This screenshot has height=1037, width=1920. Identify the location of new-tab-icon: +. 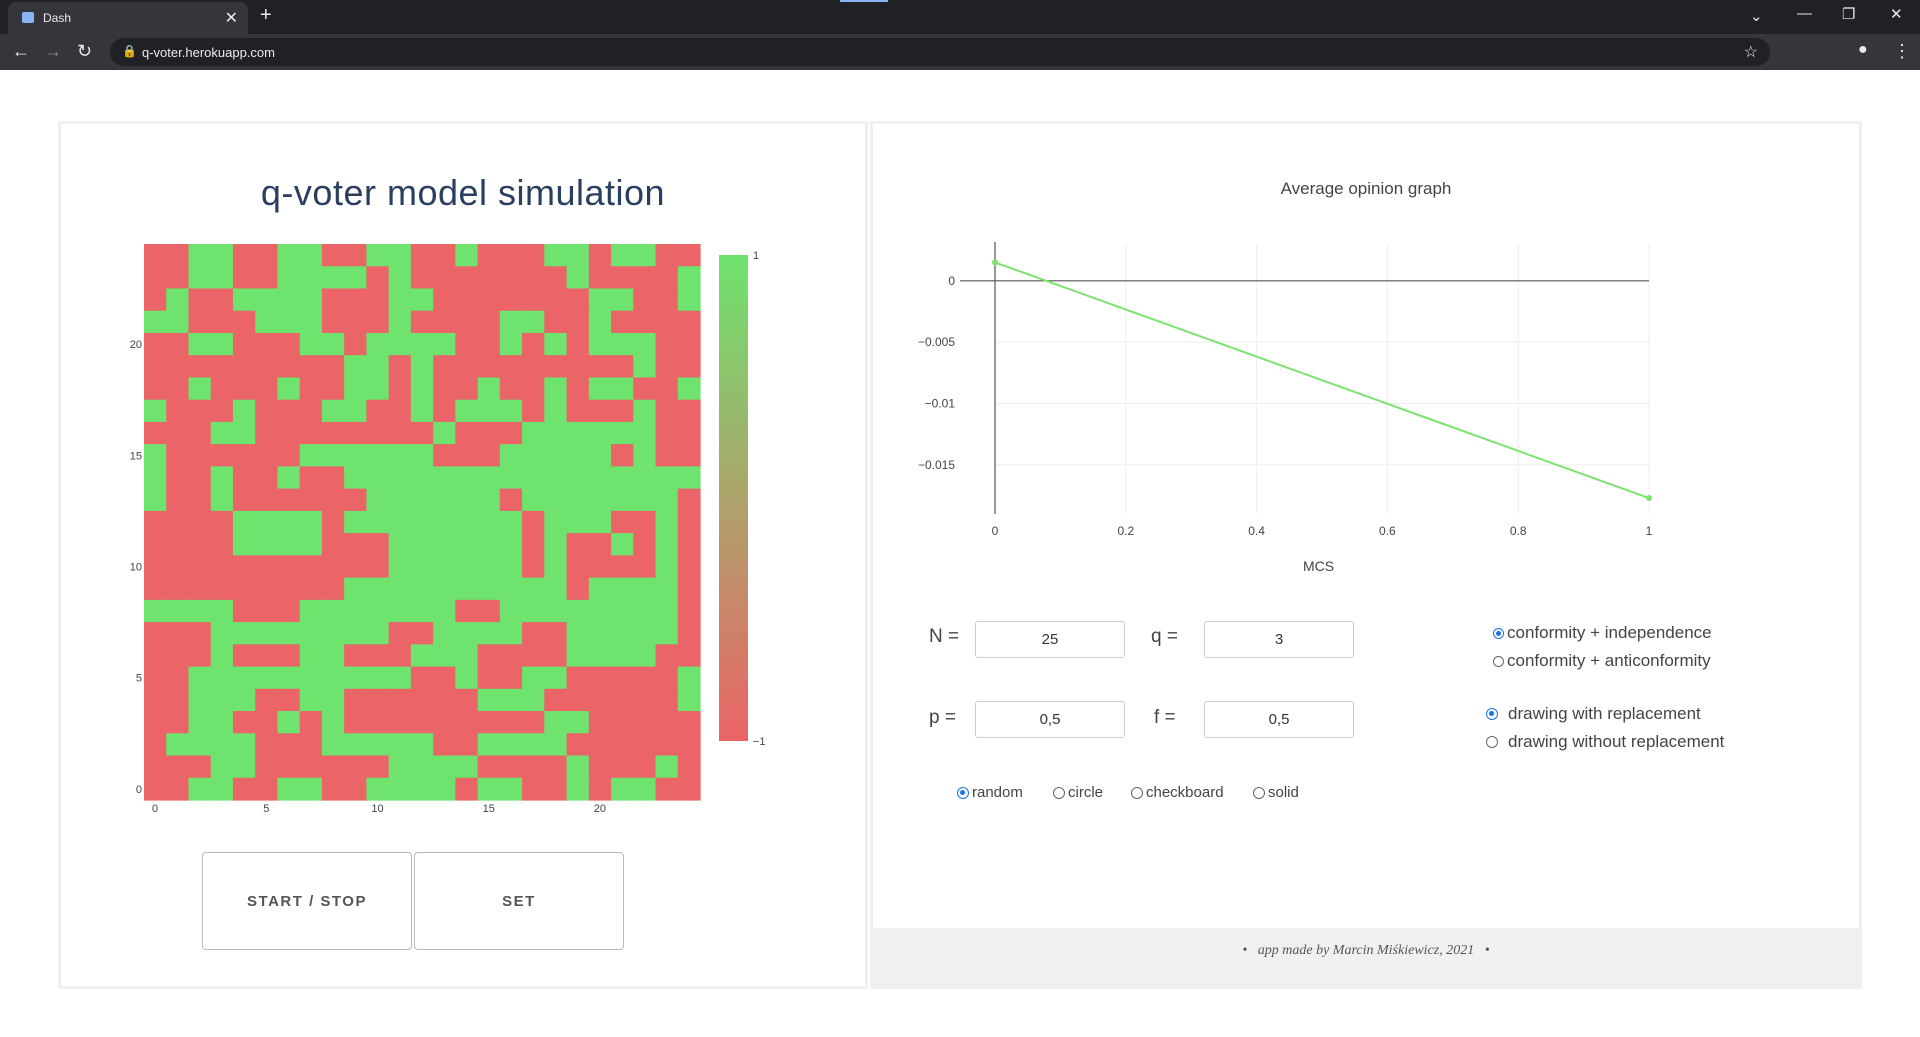
(266, 15).